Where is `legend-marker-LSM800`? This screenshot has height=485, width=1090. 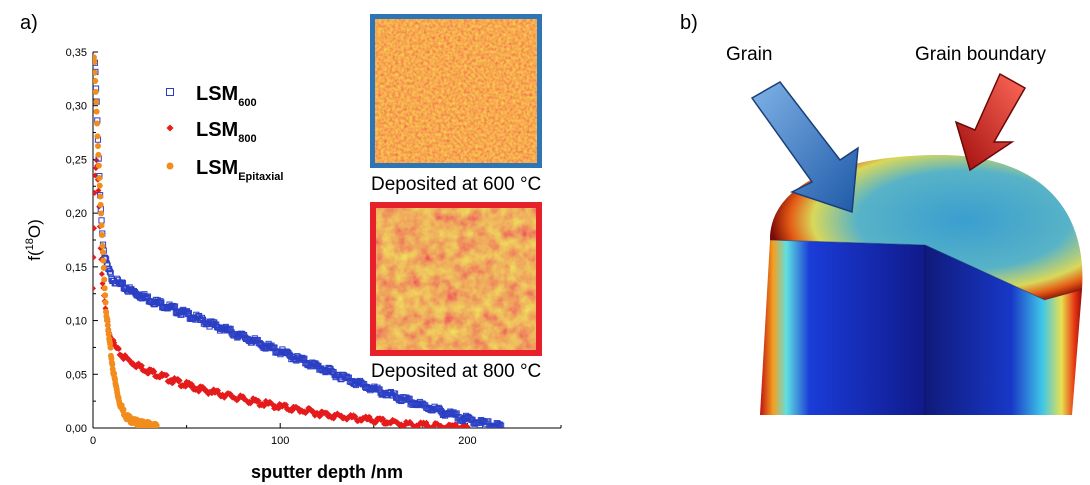 legend-marker-LSM800 is located at coordinates (170, 128).